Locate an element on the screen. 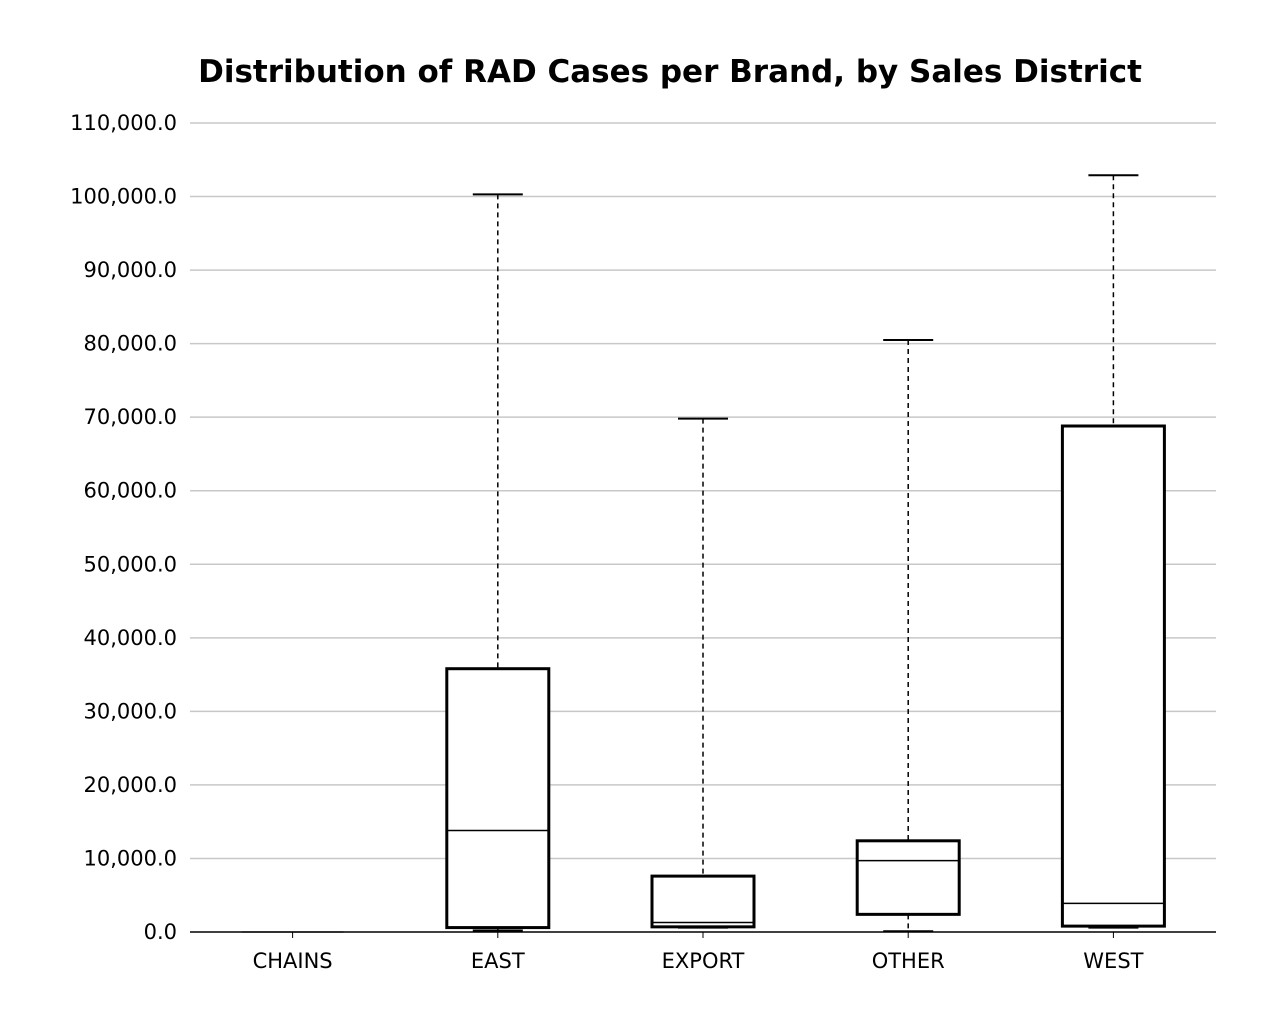  y-tick-label: 0.0 is located at coordinates (160, 932).